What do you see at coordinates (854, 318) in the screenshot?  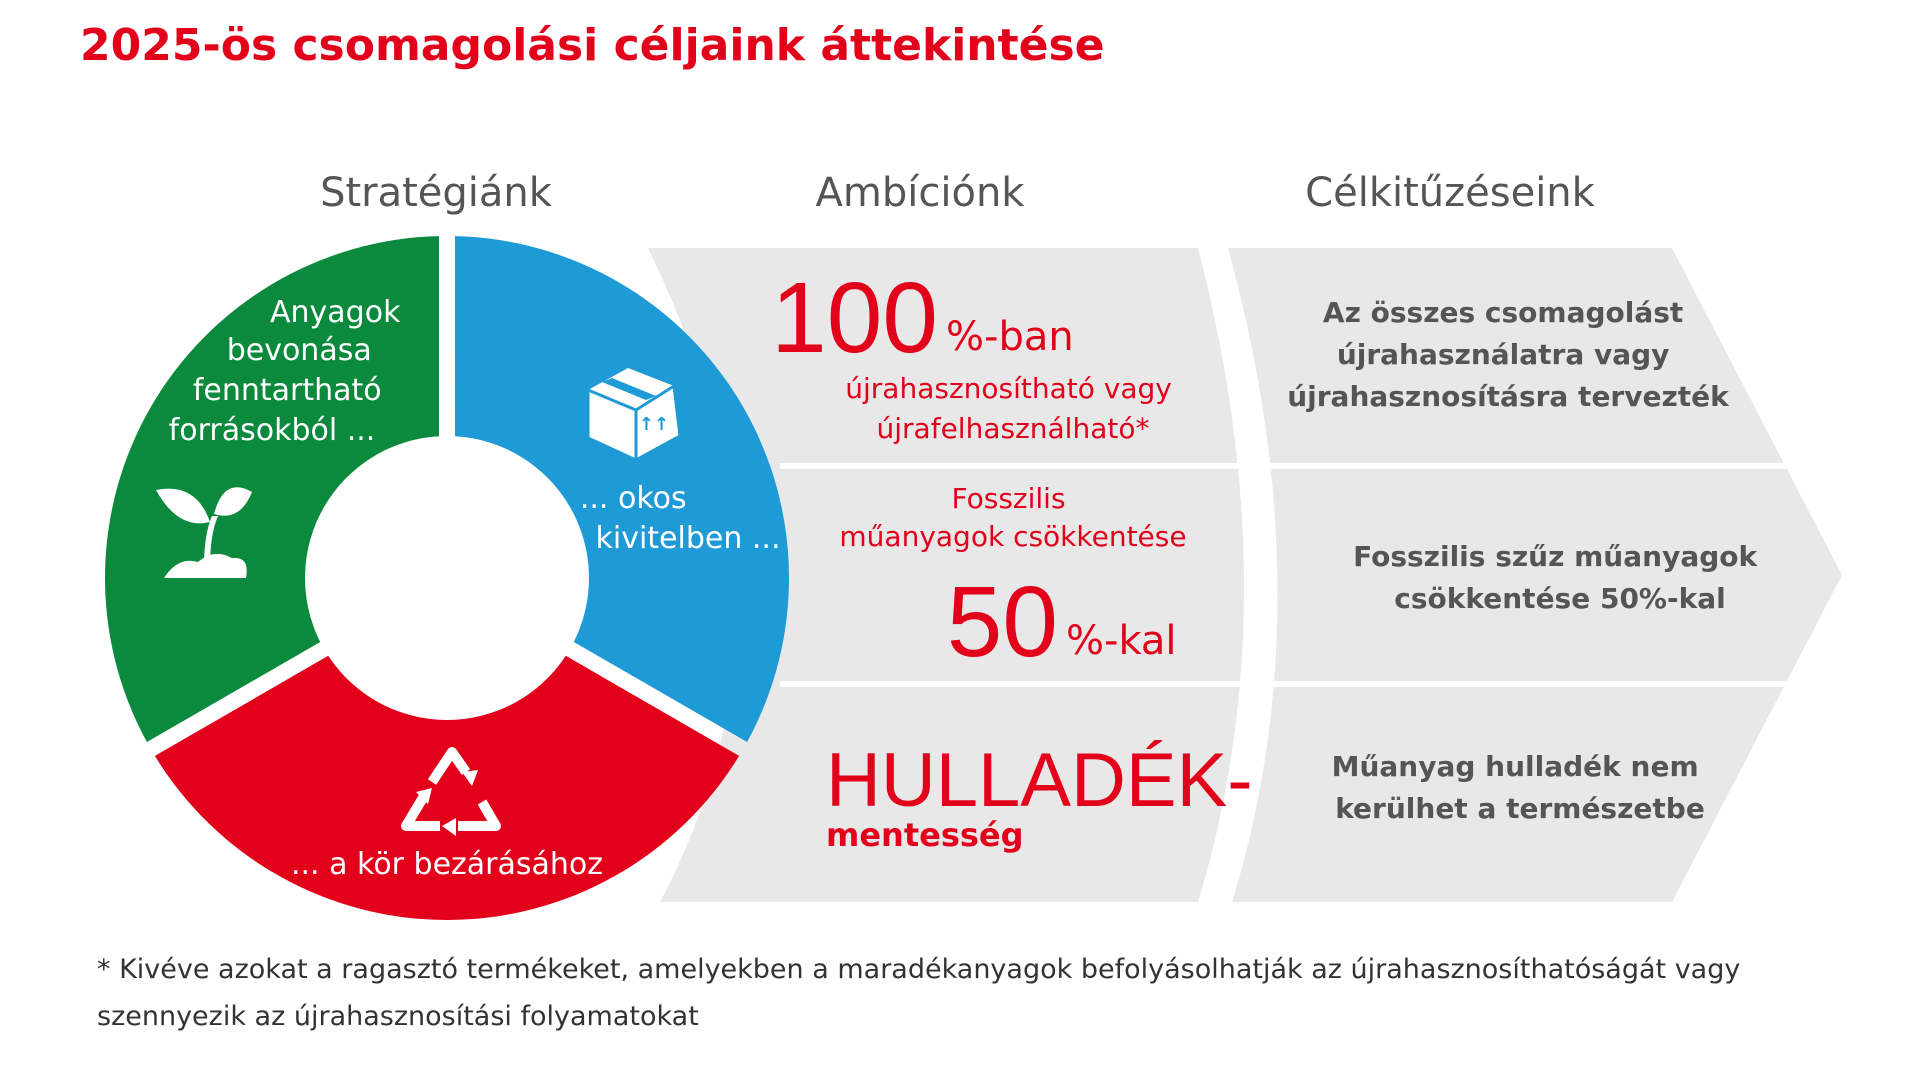 I see `ambition-100-value: 100` at bounding box center [854, 318].